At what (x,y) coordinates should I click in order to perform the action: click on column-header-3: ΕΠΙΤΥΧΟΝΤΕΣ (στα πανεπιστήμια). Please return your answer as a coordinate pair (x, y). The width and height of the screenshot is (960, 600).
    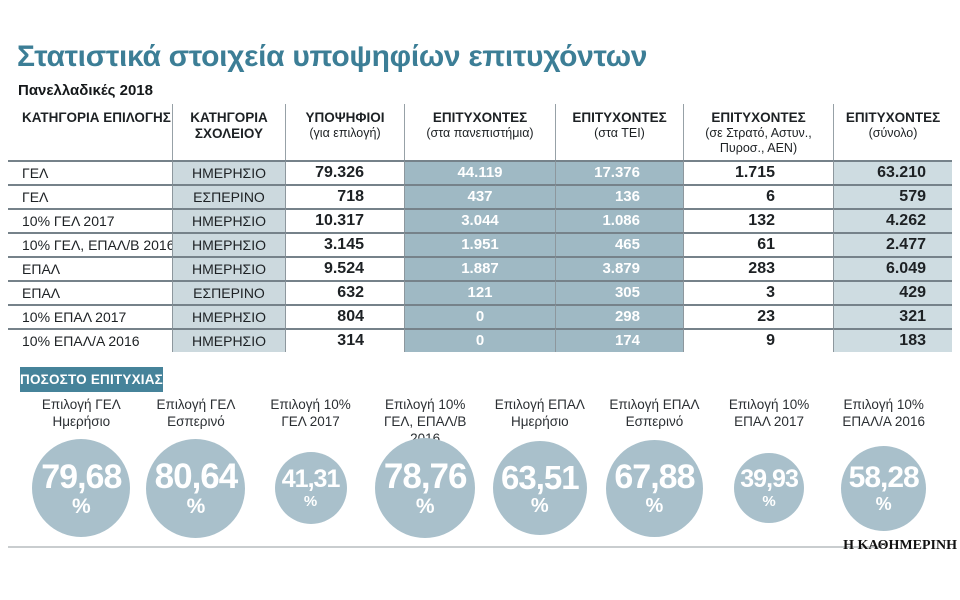
    Looking at the image, I should click on (479, 132).